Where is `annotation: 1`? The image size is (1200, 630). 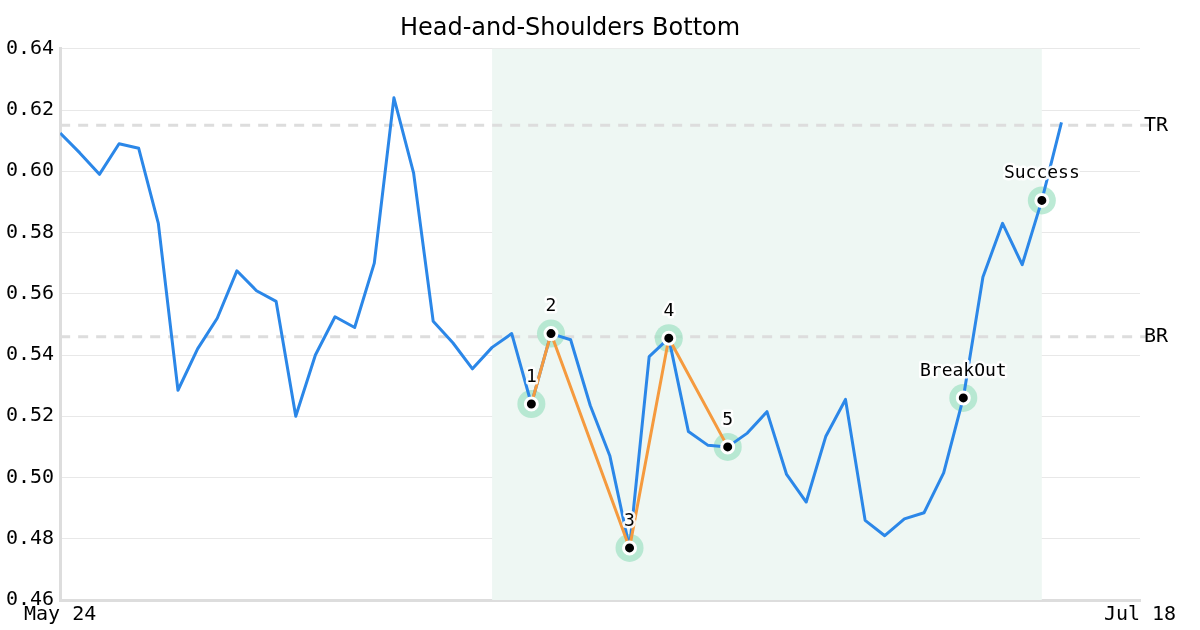
annotation: 1 is located at coordinates (531, 375).